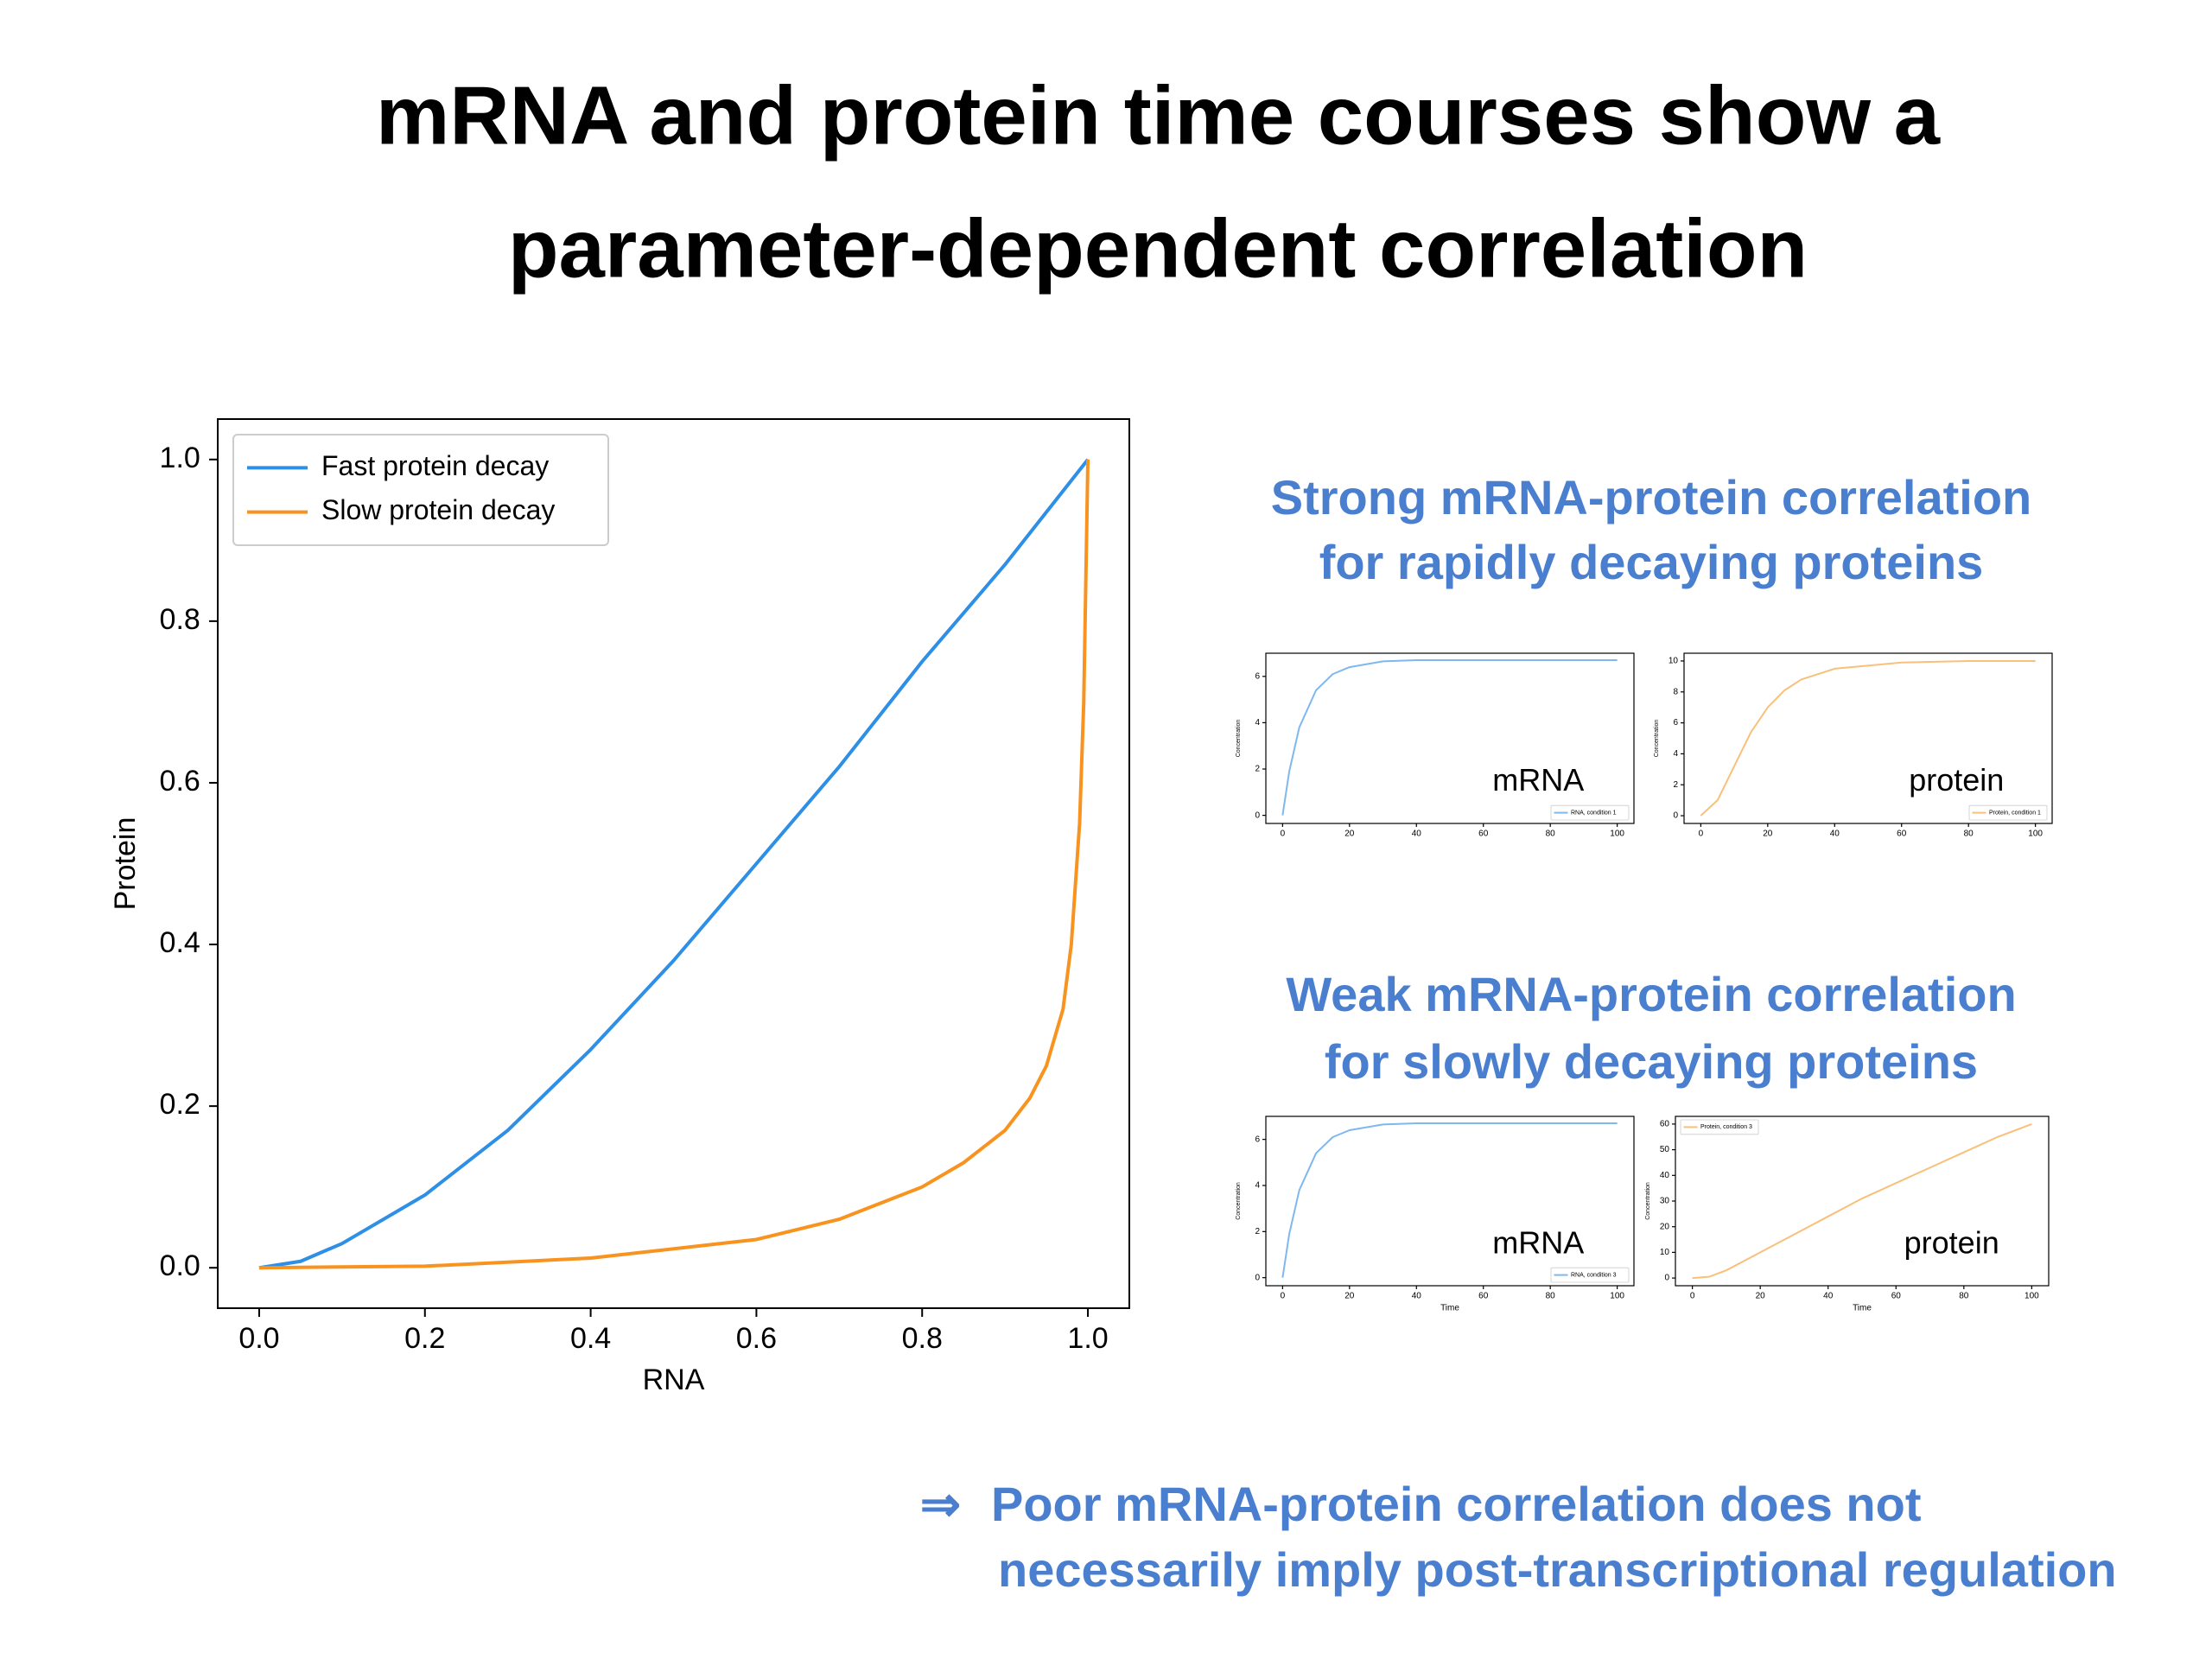 This screenshot has height=1659, width=2212. I want to click on y-tick-label: 0.0, so click(180, 1265).